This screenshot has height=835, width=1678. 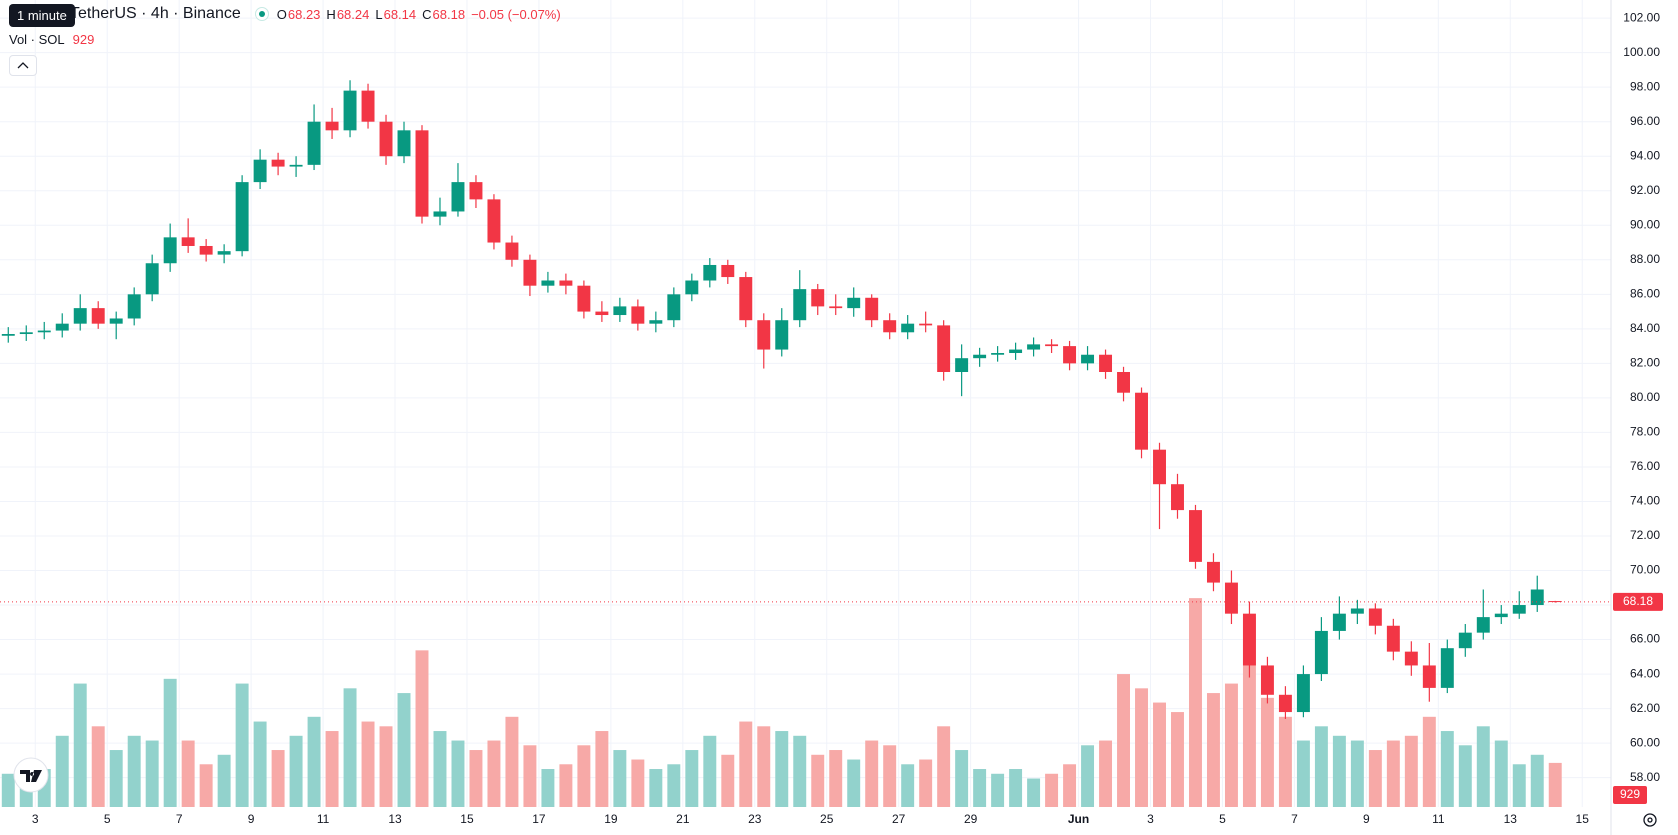 What do you see at coordinates (1645, 224) in the screenshot?
I see `y-tick-label: 90.00` at bounding box center [1645, 224].